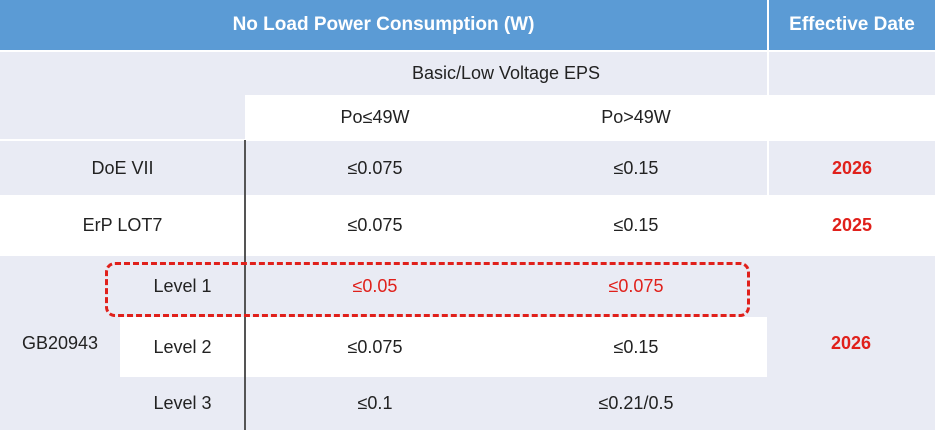 The image size is (935, 430). I want to click on level-label: Level 1, so click(182, 286).